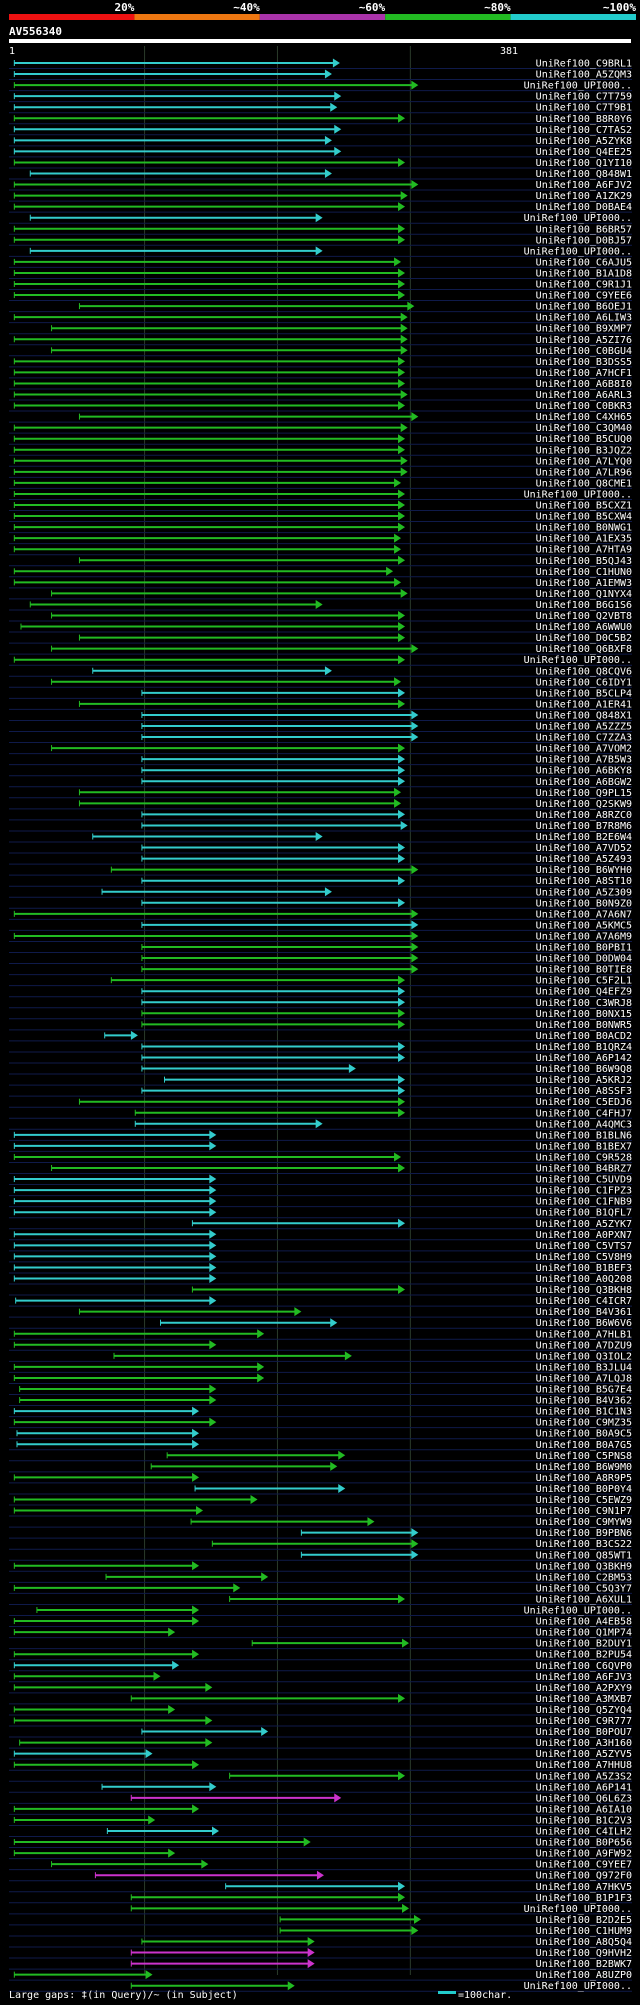  I want to click on hit-label: UniRef100_B2PU54, so click(584, 1655).